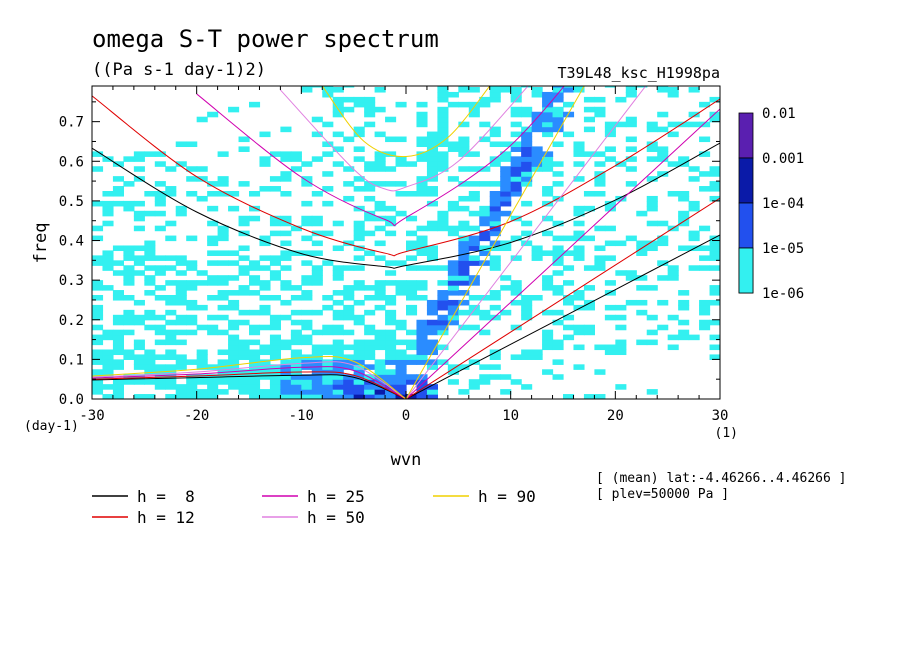 The width and height of the screenshot is (904, 654). What do you see at coordinates (562, 298) in the screenshot?
I see `kelvin-line` at bounding box center [562, 298].